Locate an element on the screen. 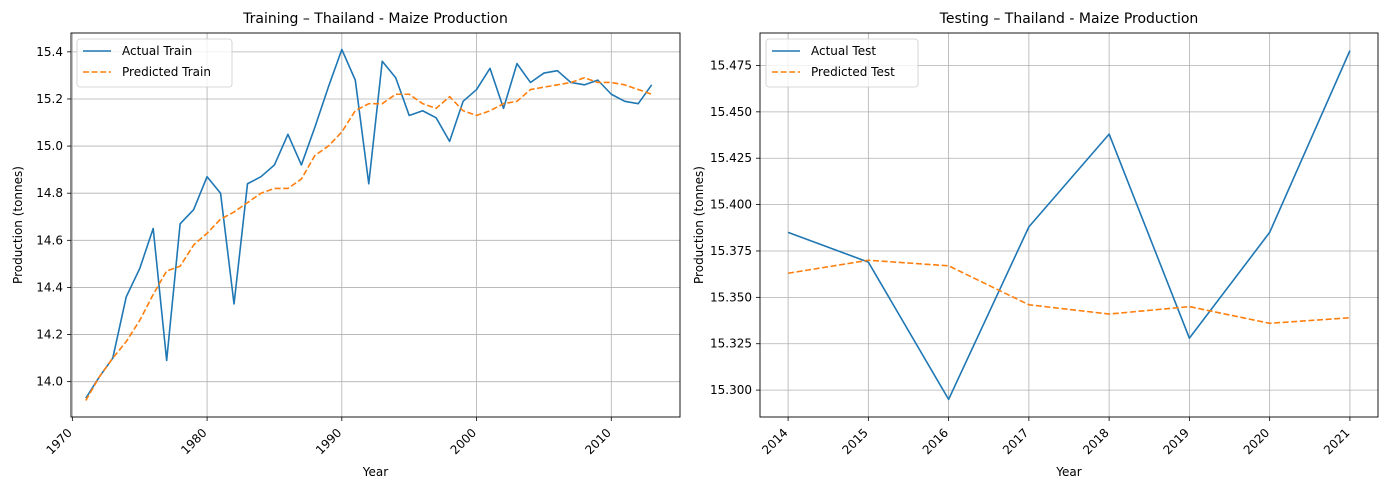  y-tick-label: 15.2 is located at coordinates (49, 99).